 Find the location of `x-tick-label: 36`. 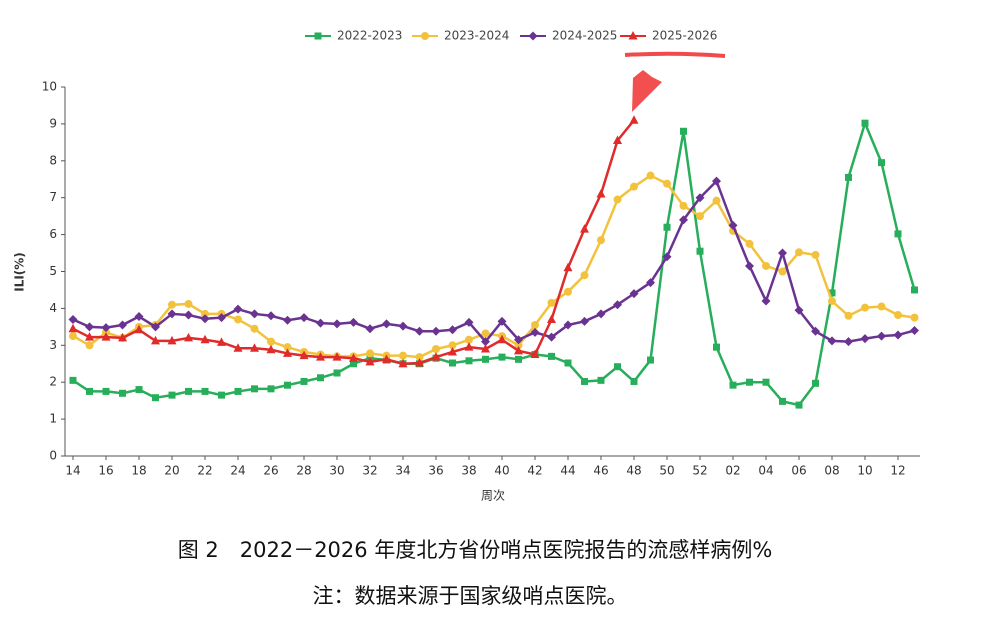

x-tick-label: 36 is located at coordinates (435, 471).